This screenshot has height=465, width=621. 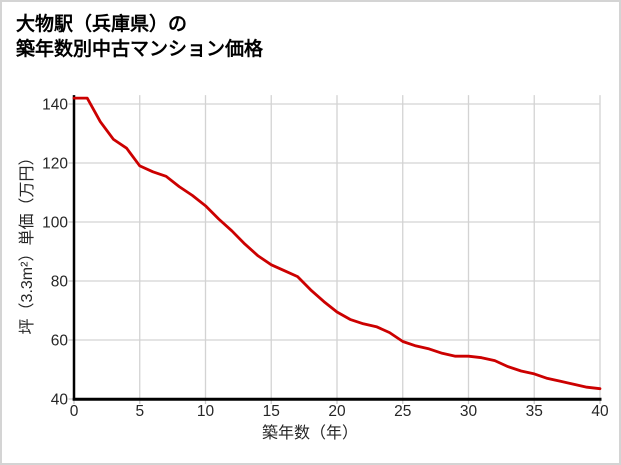 What do you see at coordinates (139, 37) in the screenshot?
I see `chart-title: 大物駅（兵庫県）の 築年数別中古マンション価格` at bounding box center [139, 37].